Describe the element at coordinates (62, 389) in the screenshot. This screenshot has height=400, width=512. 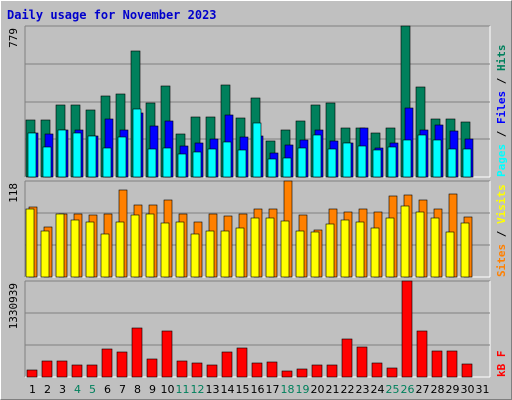
I see `x-tick-label: 3` at that location.